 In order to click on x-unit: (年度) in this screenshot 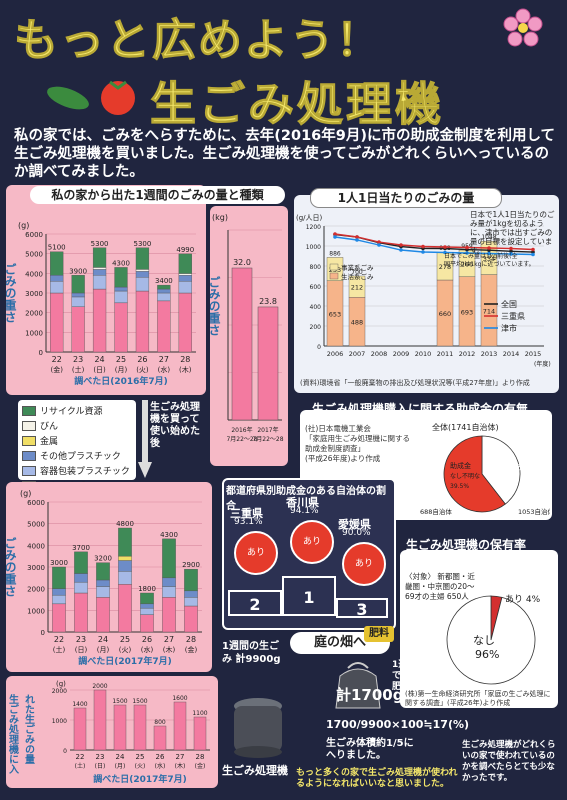, I will do `click(542, 364)`.